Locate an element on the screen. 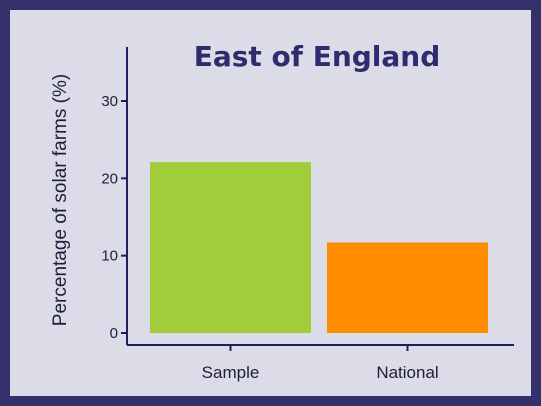 The height and width of the screenshot is (406, 541). y-tick-label: 30 is located at coordinates (109, 101).